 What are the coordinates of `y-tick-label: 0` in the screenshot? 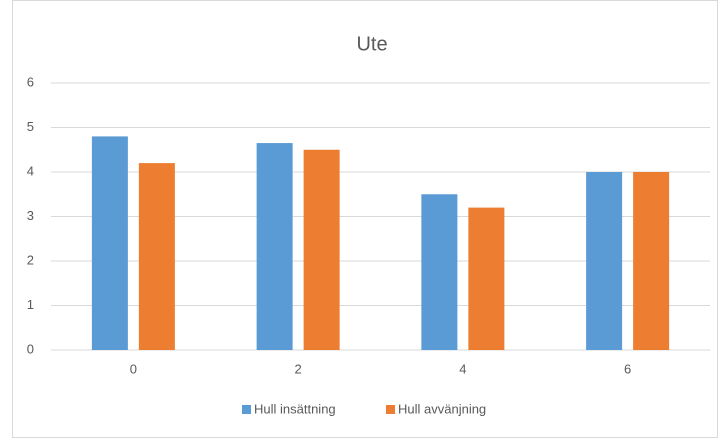 It's located at (30, 348).